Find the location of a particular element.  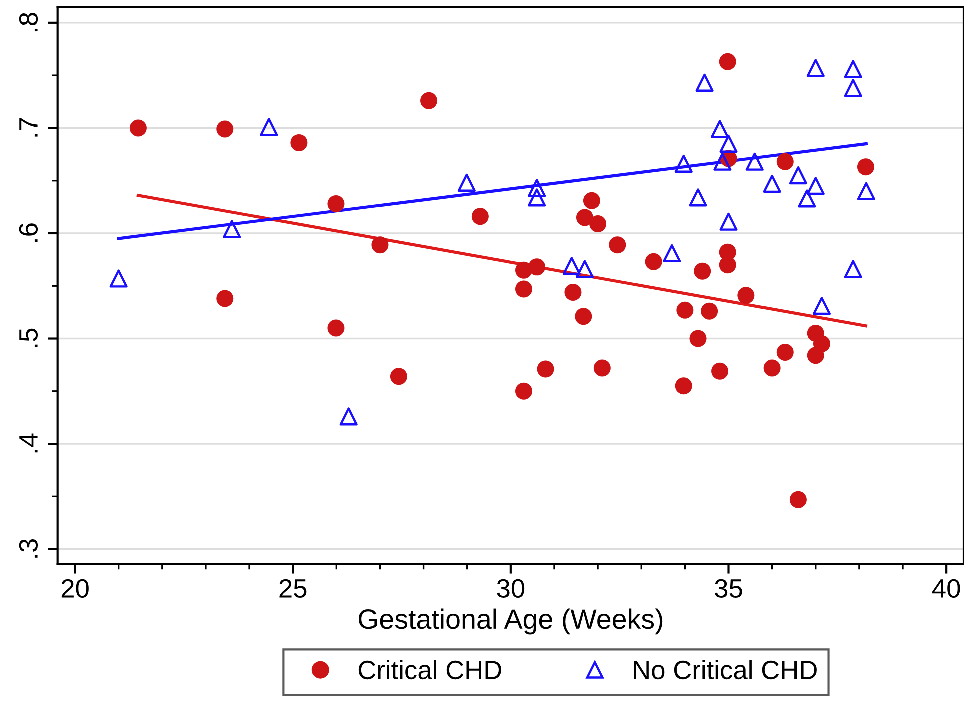

y-tick-label: .3 is located at coordinates (28, 548).